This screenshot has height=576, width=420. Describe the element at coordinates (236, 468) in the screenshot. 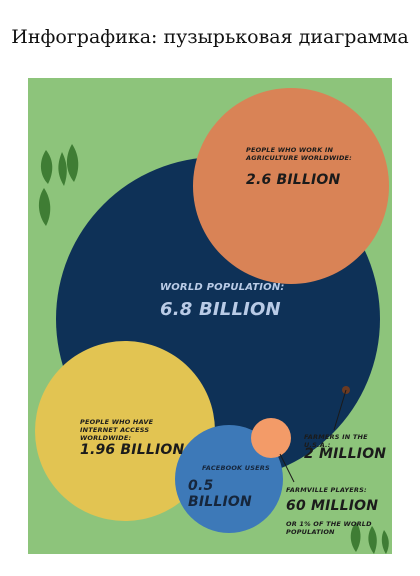

I see `facebook-label: Facebook users` at that location.